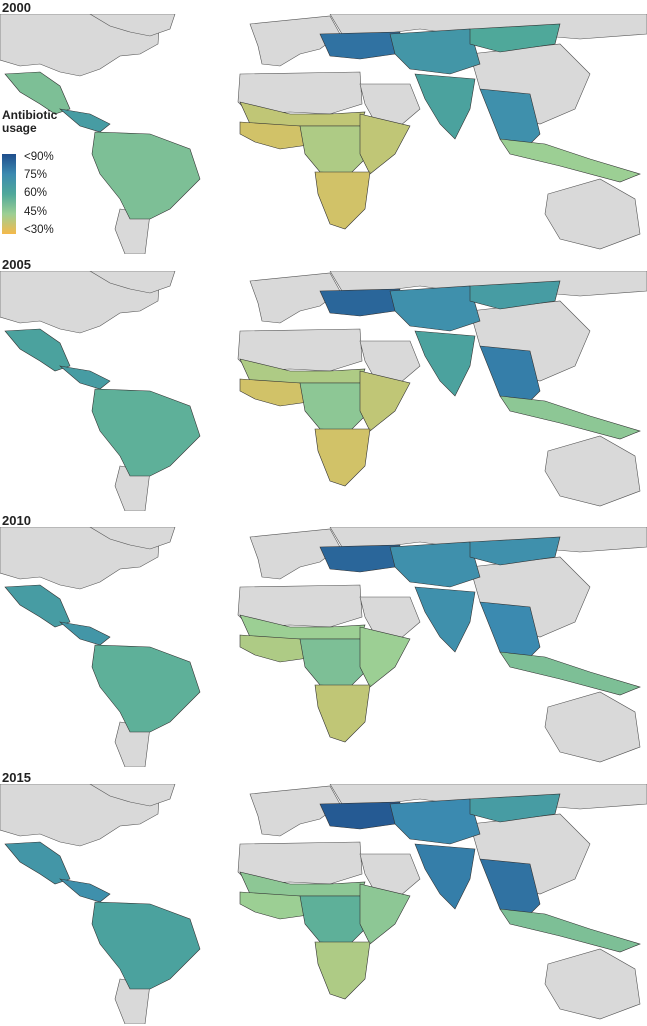 The width and height of the screenshot is (647, 1026). What do you see at coordinates (36, 193) in the screenshot?
I see `legend-label-60: 60%` at bounding box center [36, 193].